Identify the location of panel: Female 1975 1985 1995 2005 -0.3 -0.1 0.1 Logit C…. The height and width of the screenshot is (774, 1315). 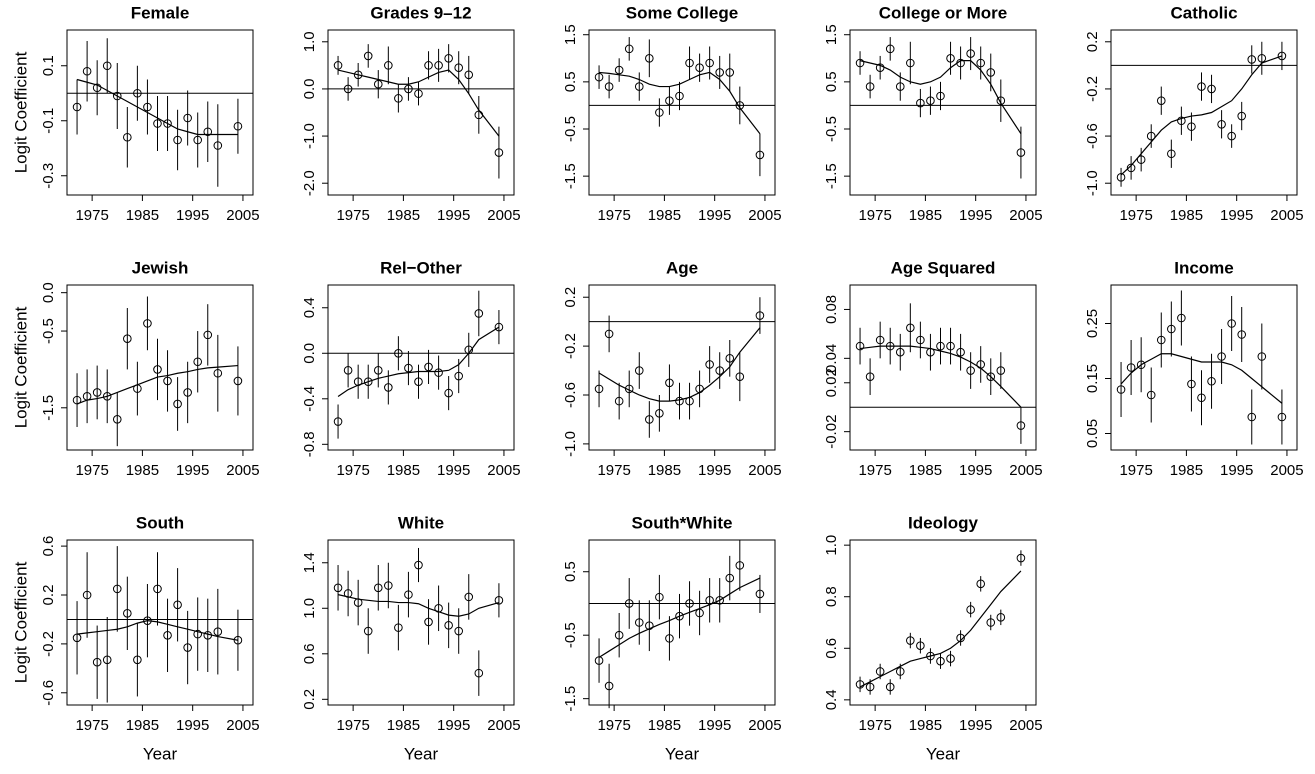
(135, 113).